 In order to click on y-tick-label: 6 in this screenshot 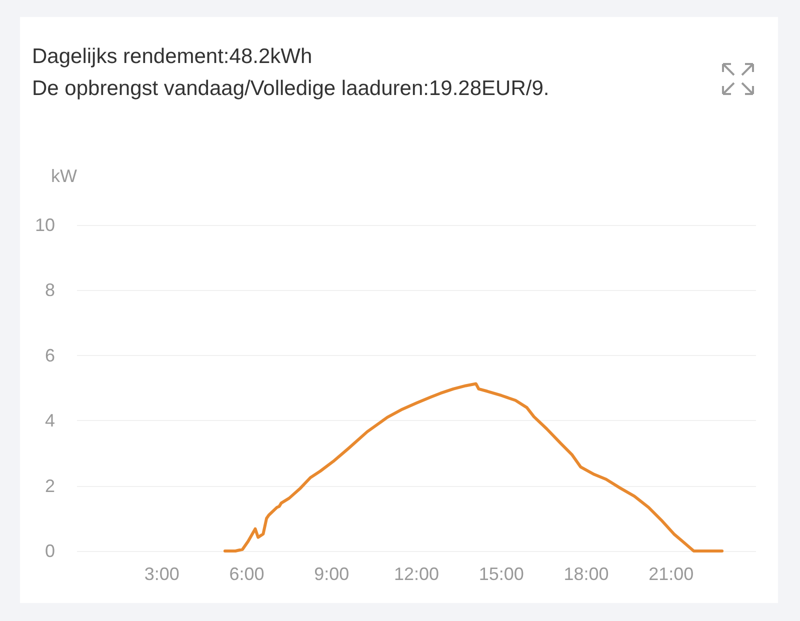, I will do `click(49, 355)`.